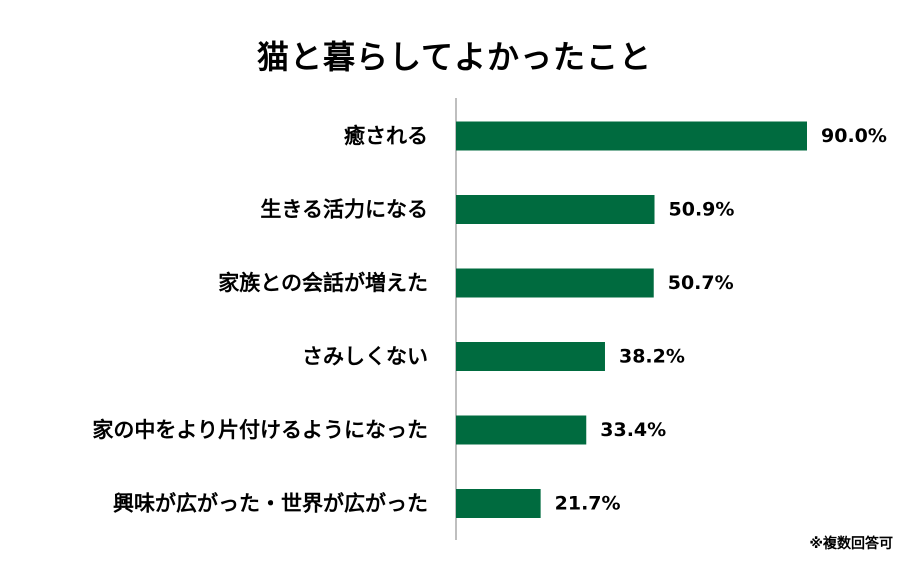 This screenshot has height=562, width=909. I want to click on category-label: 癒される, so click(386, 136).